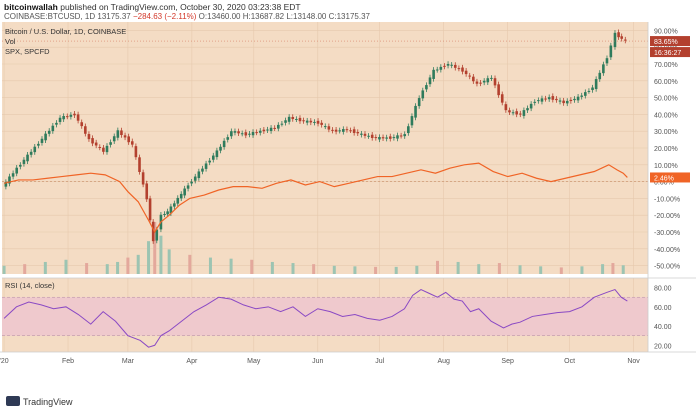 Image resolution: width=696 pixels, height=412 pixels. Describe the element at coordinates (666, 99) in the screenshot. I see `y-tick-label: 50.00%` at that location.